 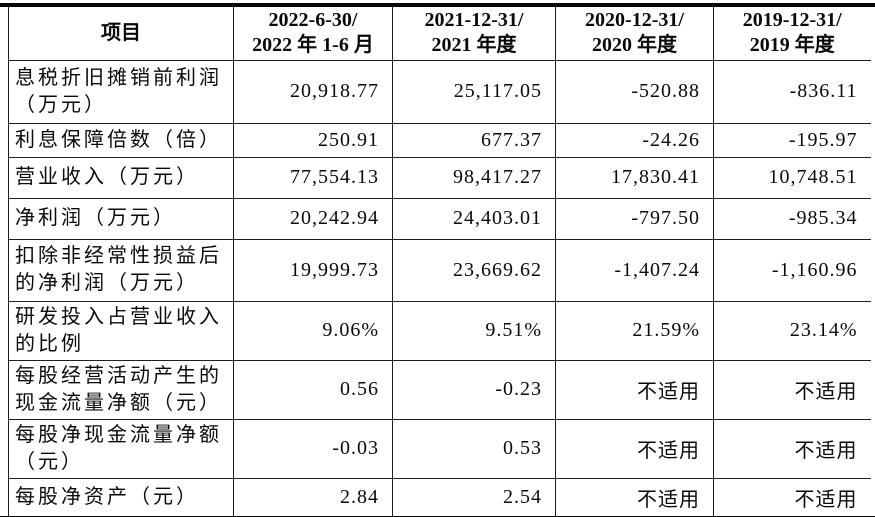 I want to click on column-header-line2: 2020 年度, so click(x=634, y=45).